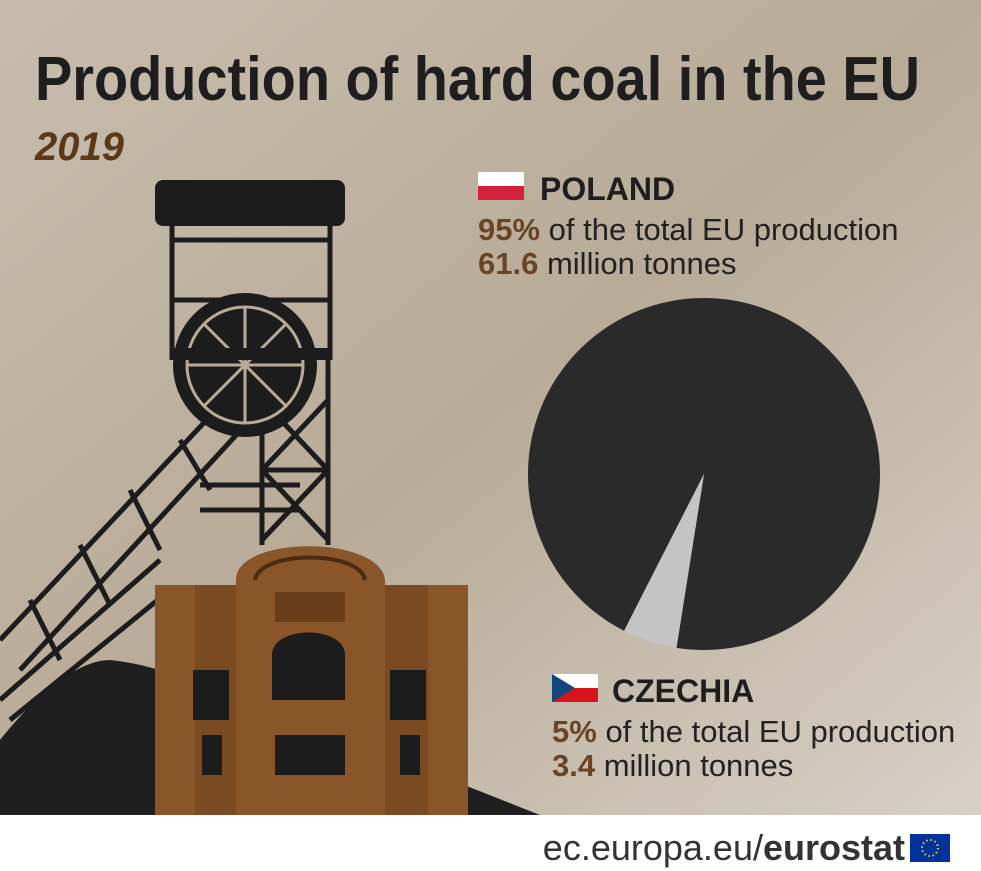  I want to click on flag-czechia, so click(575, 688).